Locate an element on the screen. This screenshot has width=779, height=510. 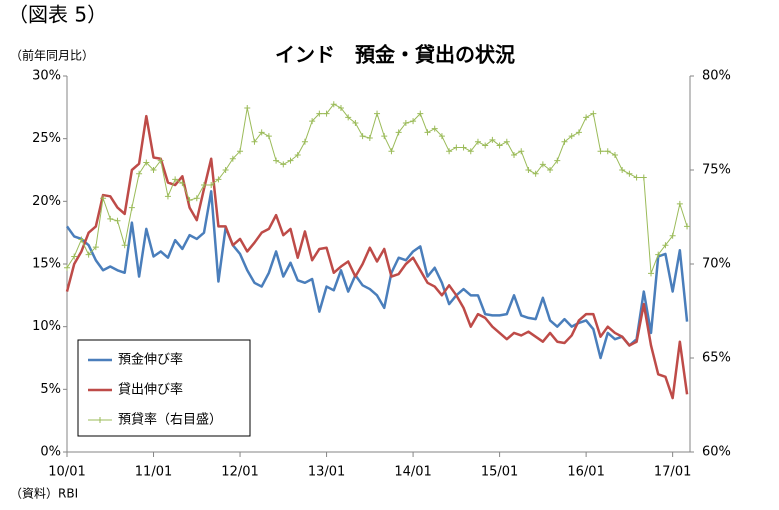
x-tick-label: 10/01 is located at coordinates (66, 472).